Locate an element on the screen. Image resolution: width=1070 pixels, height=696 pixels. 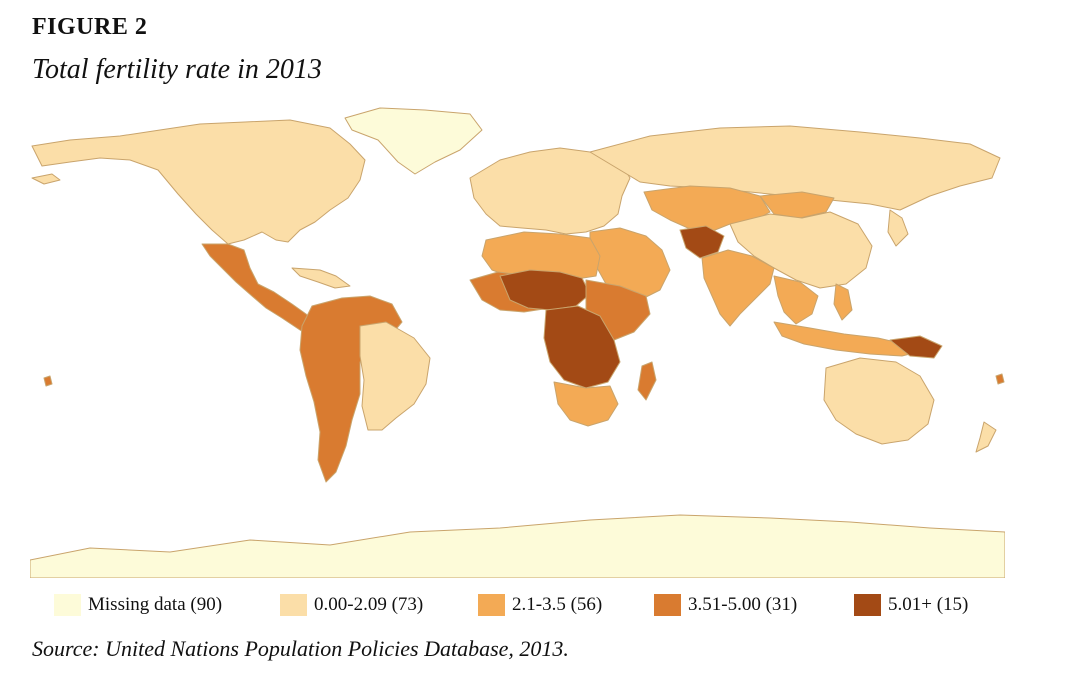
region-aleutian is located at coordinates (46, 179).